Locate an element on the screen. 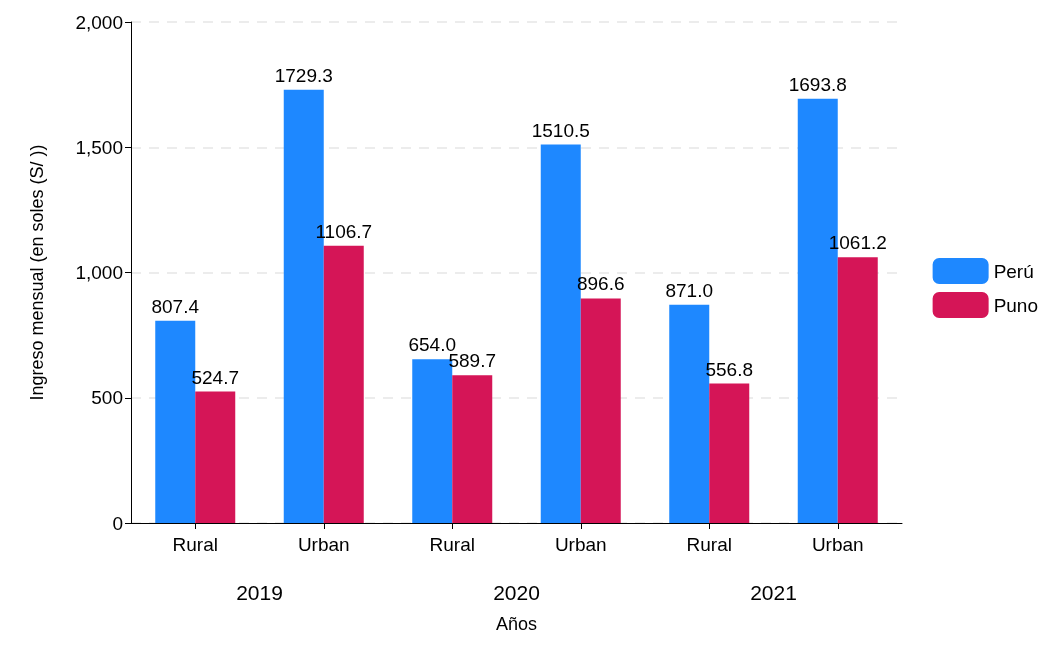 This screenshot has width=1056, height=646. y-tick-label: 500 is located at coordinates (107, 398).